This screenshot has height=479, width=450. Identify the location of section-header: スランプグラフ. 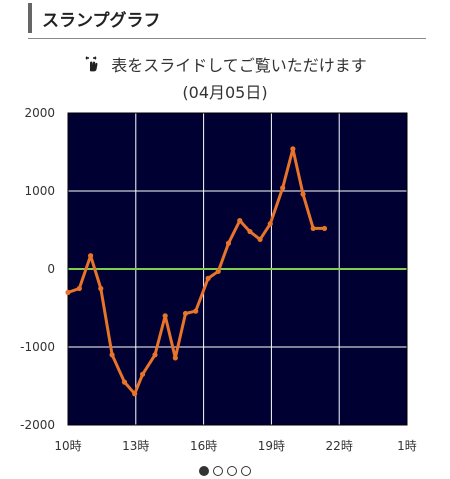
(94, 18).